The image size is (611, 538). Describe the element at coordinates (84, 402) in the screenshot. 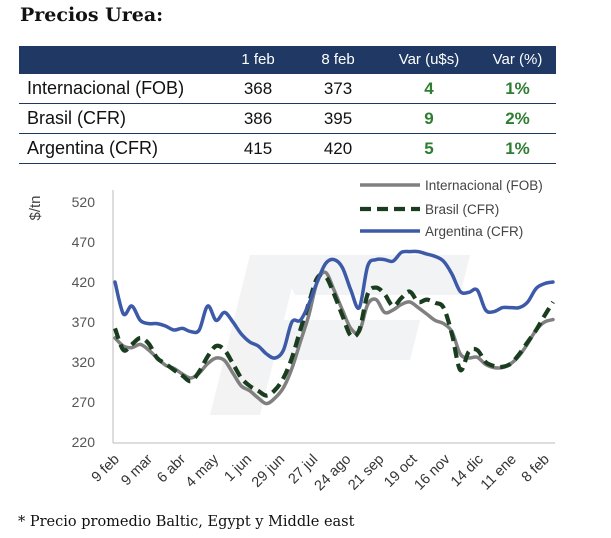

I see `y-tick-label: 270` at that location.